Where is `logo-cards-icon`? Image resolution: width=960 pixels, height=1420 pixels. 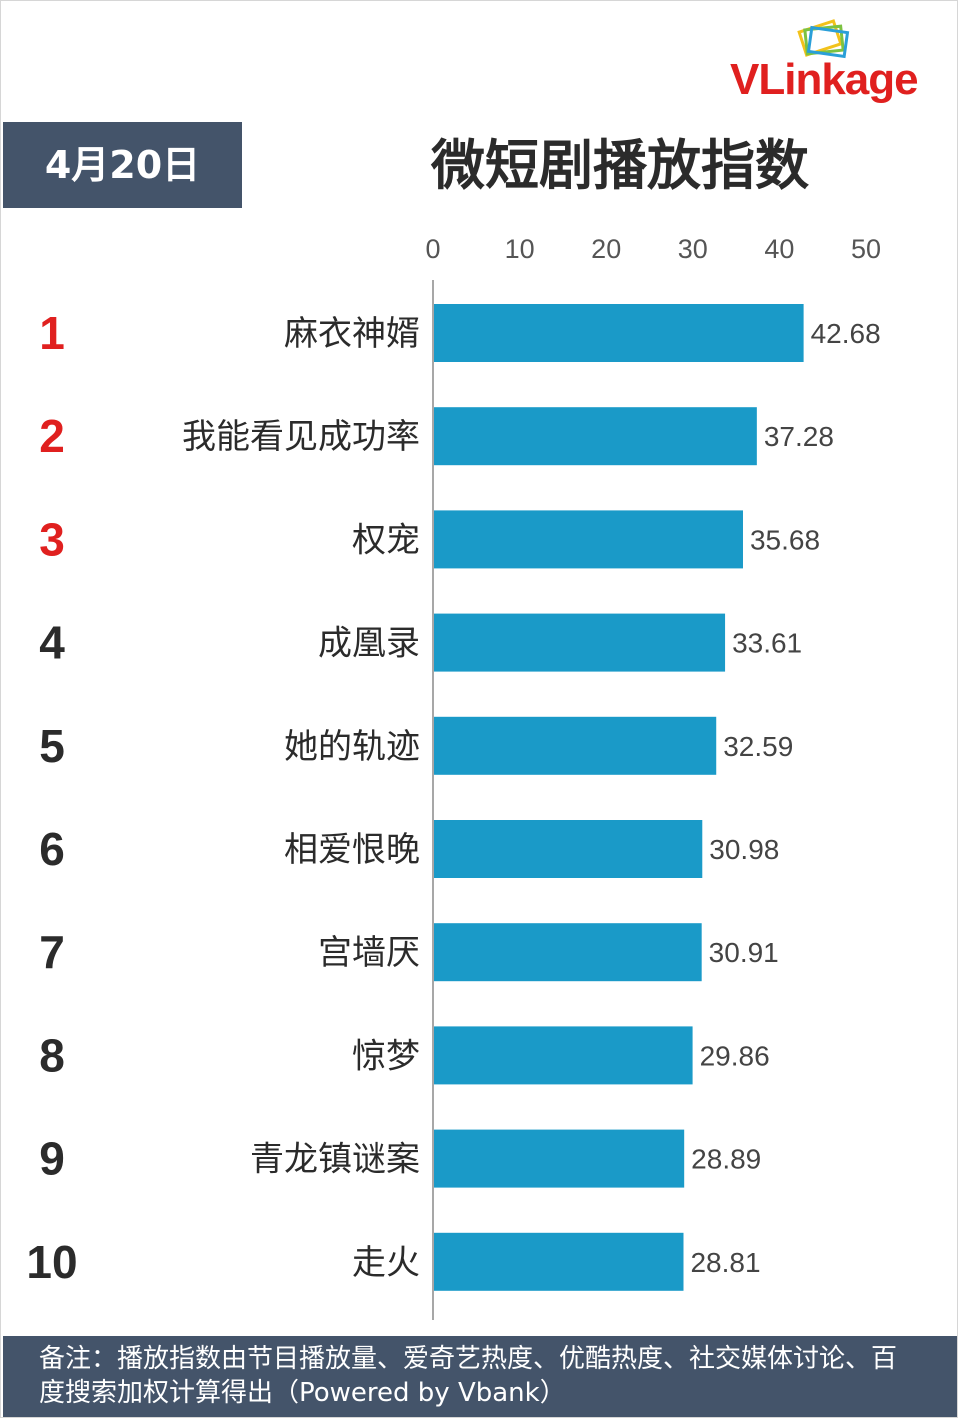
logo-cards-icon is located at coordinates (823, 39).